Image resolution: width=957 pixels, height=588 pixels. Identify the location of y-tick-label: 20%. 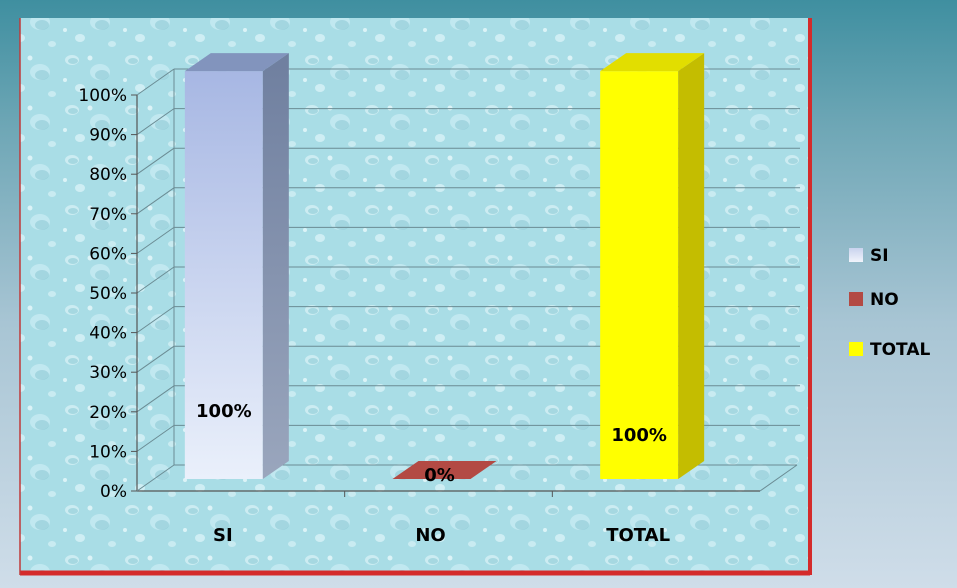
(108, 413).